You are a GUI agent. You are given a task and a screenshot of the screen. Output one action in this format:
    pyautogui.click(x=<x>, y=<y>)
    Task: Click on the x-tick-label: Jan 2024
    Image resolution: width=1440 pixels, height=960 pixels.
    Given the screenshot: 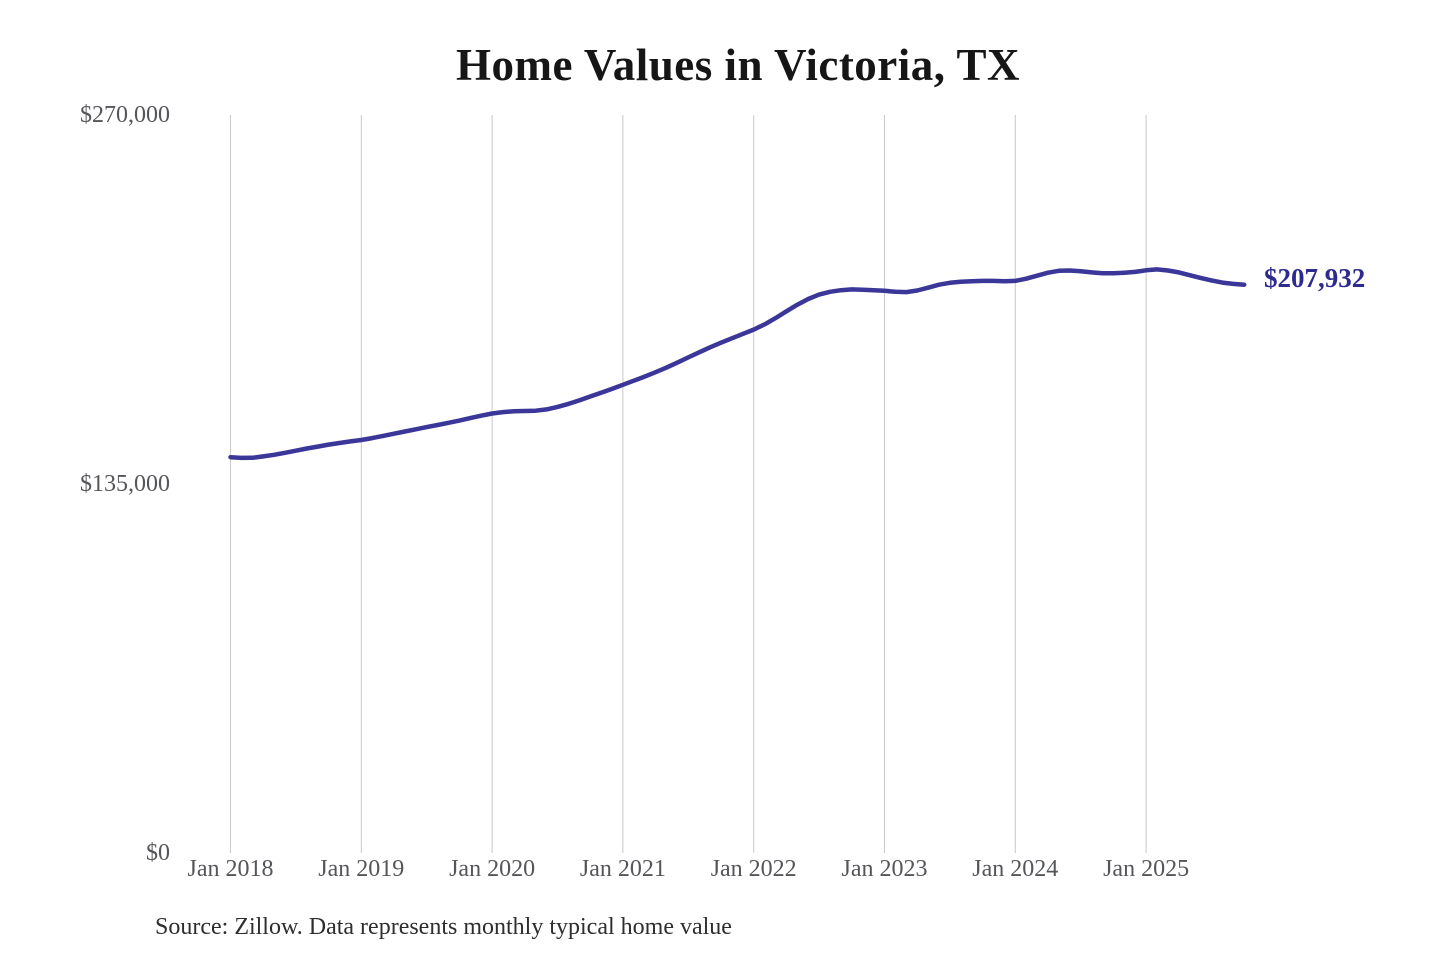 What is the action you would take?
    pyautogui.click(x=1015, y=869)
    